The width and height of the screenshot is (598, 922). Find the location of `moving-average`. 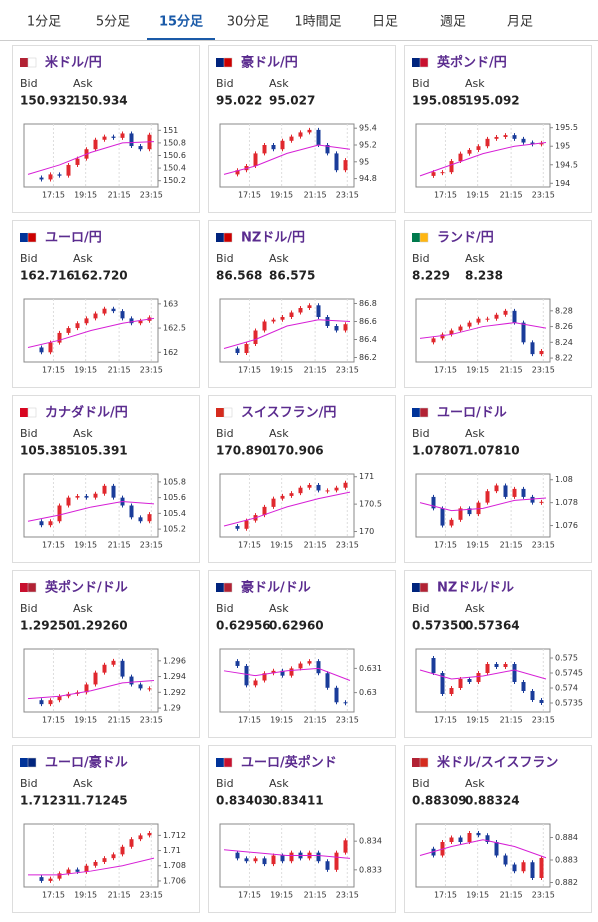

moving-average is located at coordinates (91, 866).